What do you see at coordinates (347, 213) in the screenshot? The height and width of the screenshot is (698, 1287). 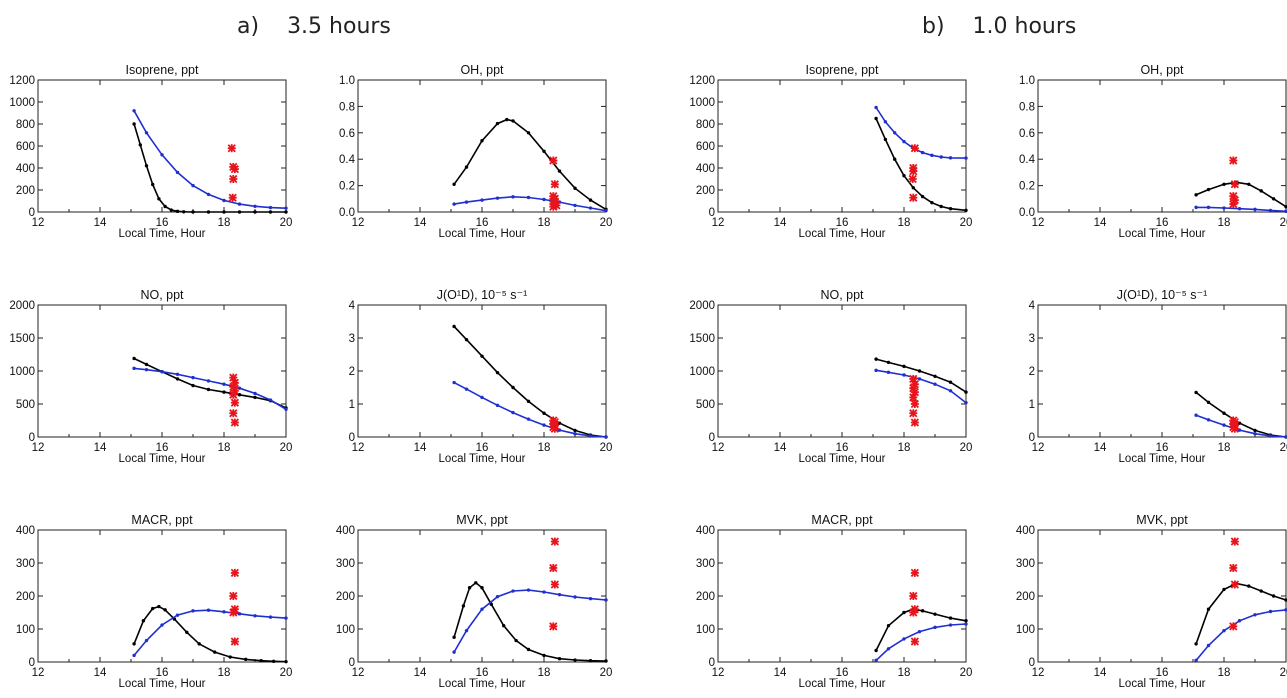 I see `y-tick-label: 0.0` at bounding box center [347, 213].